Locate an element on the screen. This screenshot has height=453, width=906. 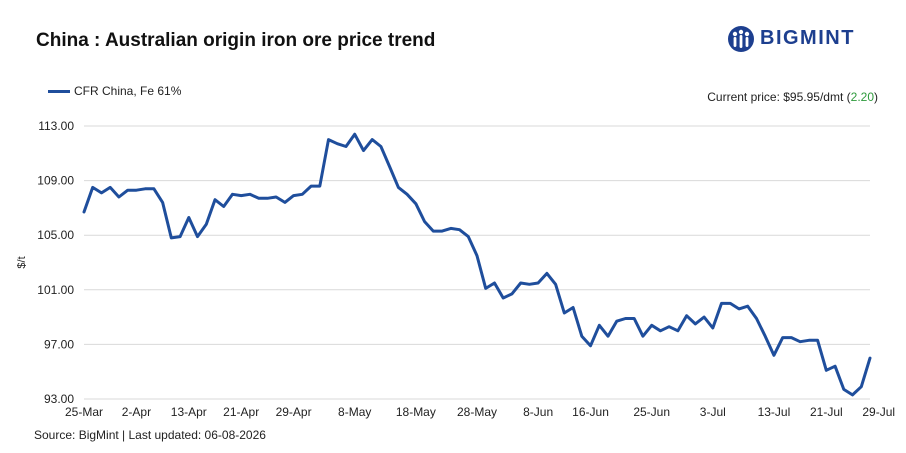
bigmint-logo: BIGMINT is located at coordinates (801, 40).